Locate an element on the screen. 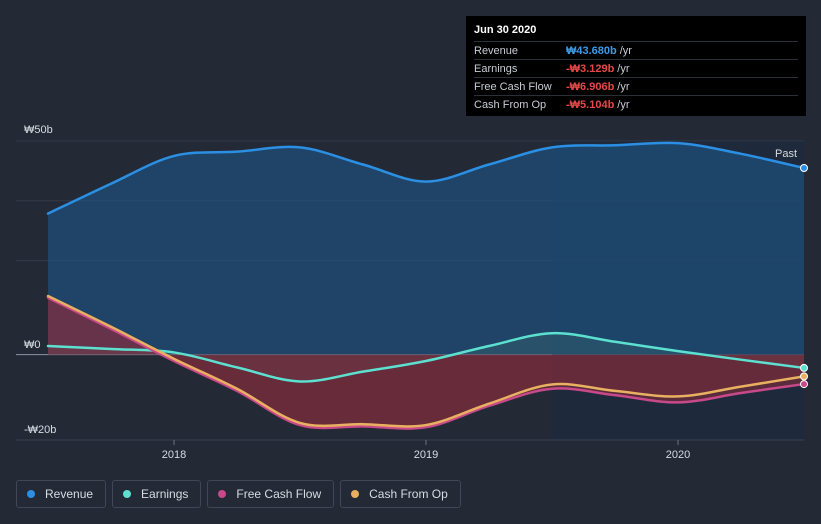 The image size is (821, 524). x-tick-label: 2018 is located at coordinates (174, 455).